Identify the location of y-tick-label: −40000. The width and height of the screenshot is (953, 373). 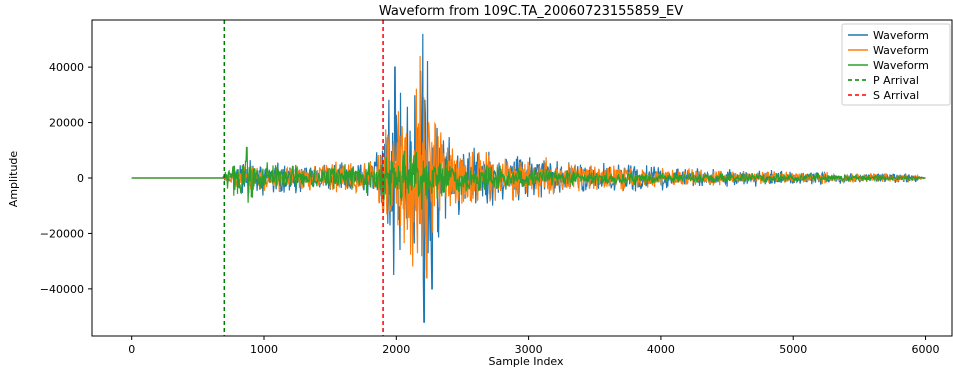
(62, 289).